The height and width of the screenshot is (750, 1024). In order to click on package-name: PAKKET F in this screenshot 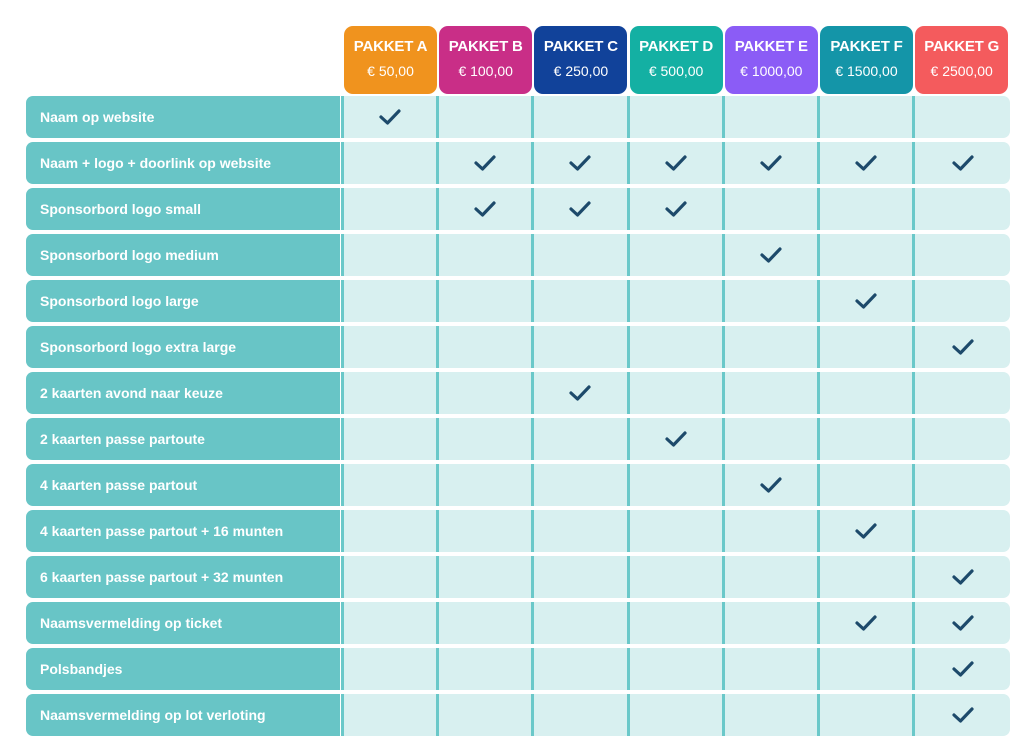, I will do `click(866, 46)`.